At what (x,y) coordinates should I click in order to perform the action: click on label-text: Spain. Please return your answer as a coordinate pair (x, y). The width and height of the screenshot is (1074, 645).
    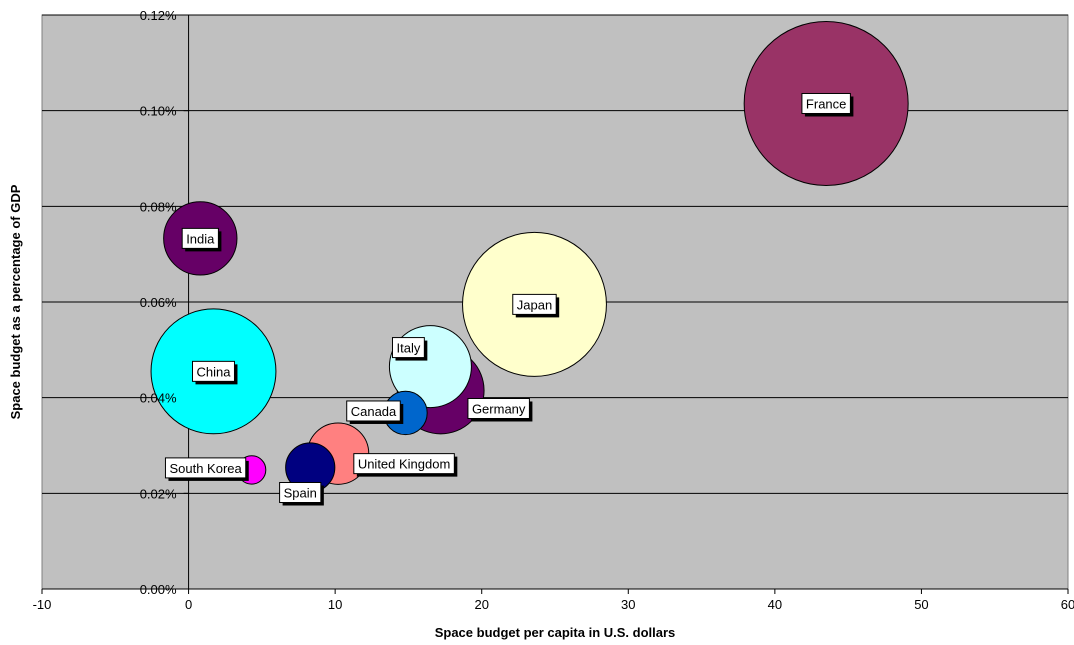
    Looking at the image, I should click on (300, 493).